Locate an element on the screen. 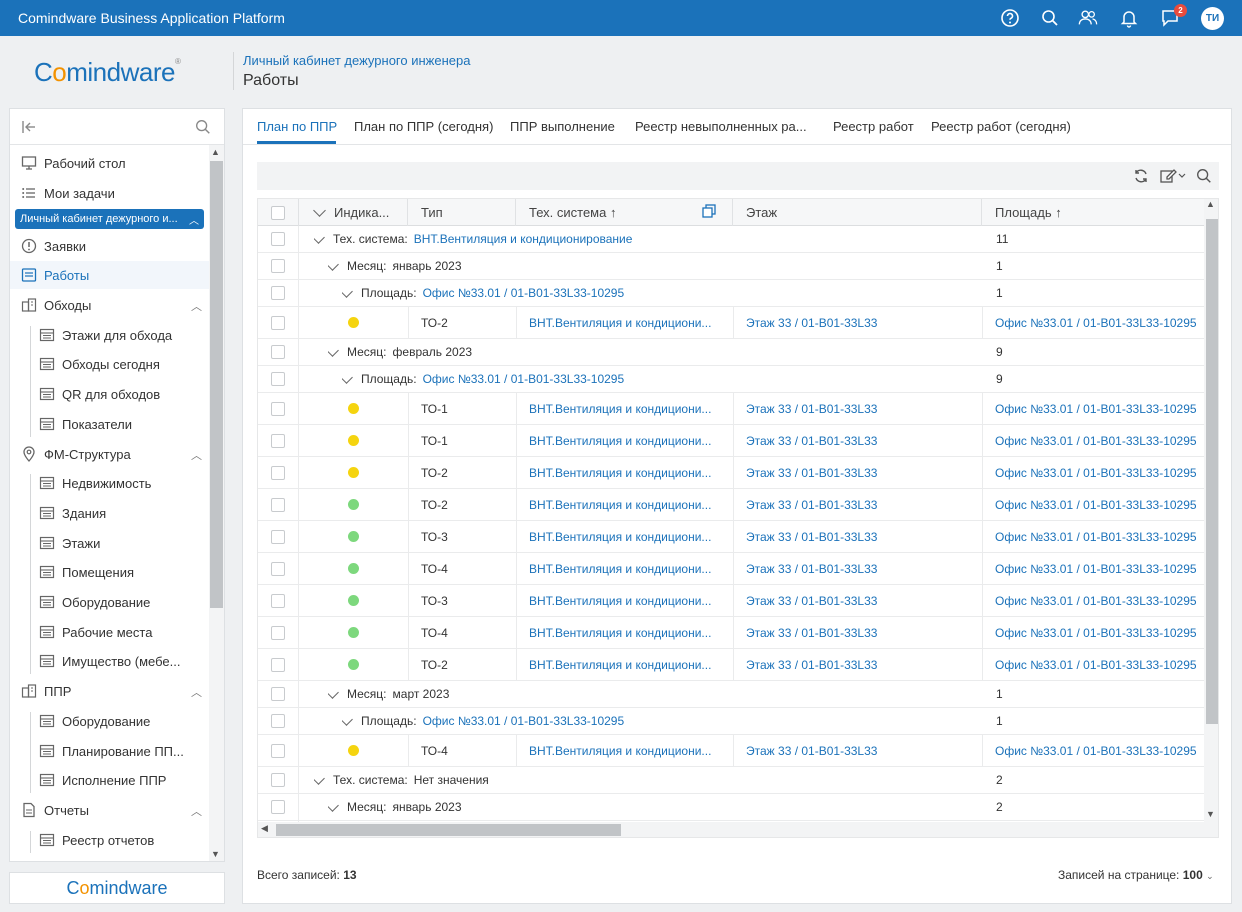  collapse-sidebar-icon is located at coordinates (29, 128).